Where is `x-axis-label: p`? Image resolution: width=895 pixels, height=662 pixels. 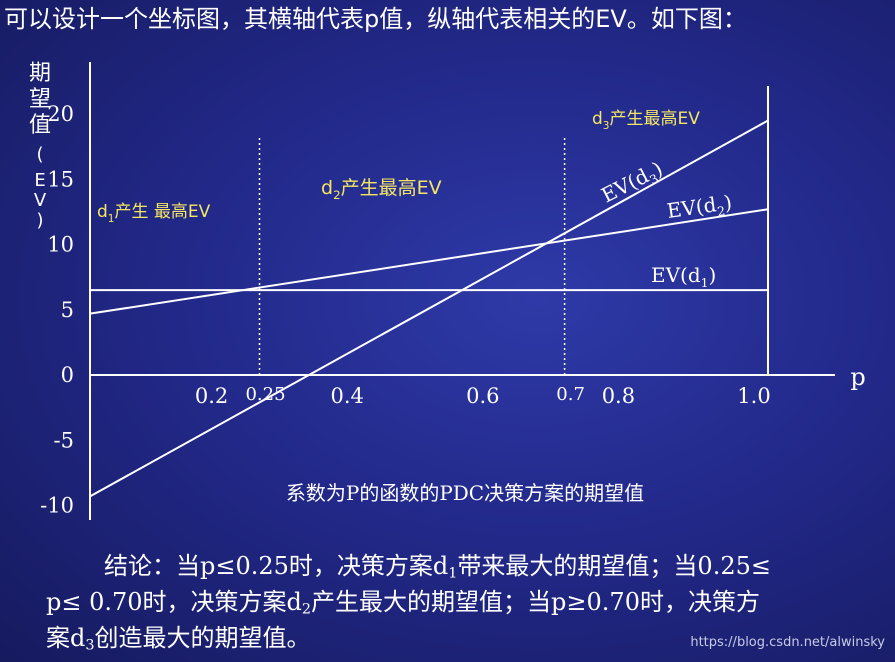 x-axis-label: p is located at coordinates (857, 377).